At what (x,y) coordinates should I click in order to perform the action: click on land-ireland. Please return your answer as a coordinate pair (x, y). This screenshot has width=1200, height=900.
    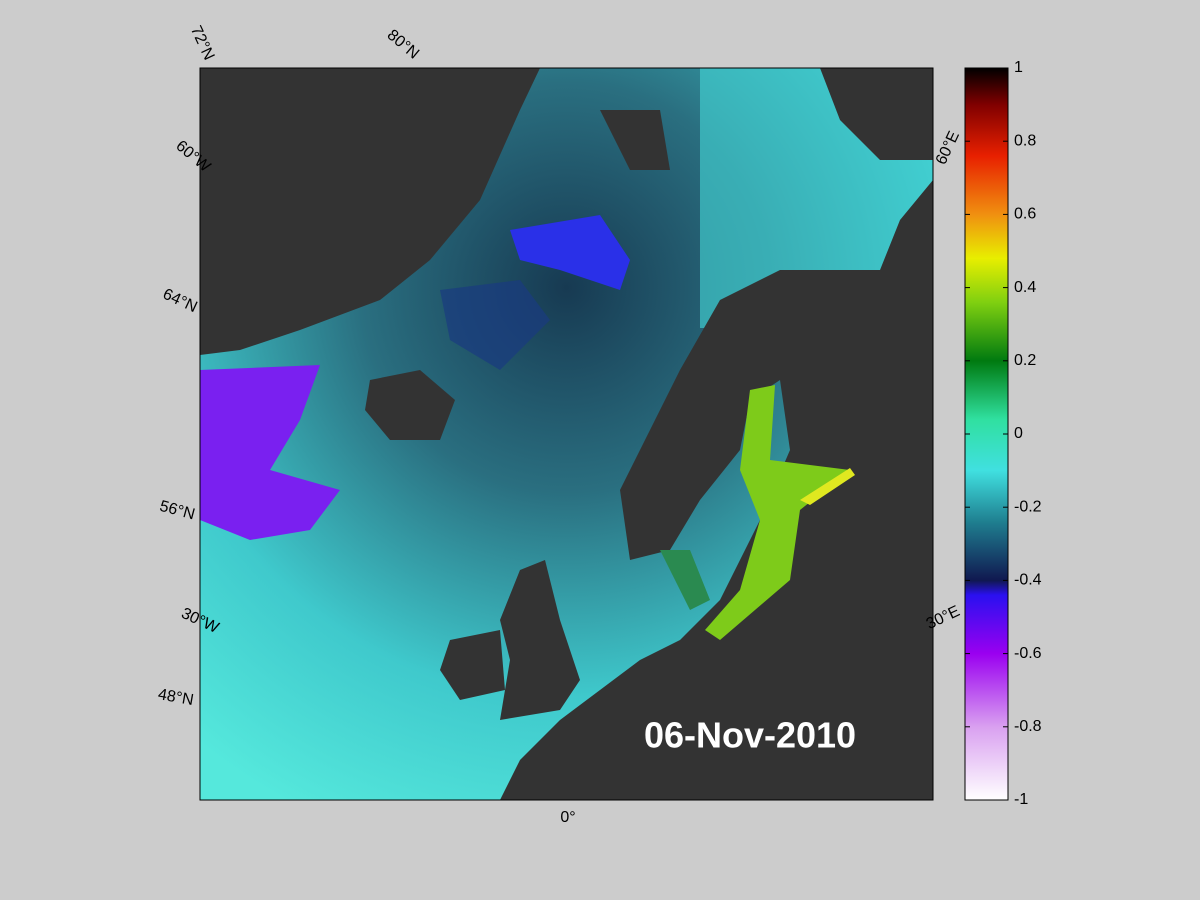
    Looking at the image, I should click on (472, 665).